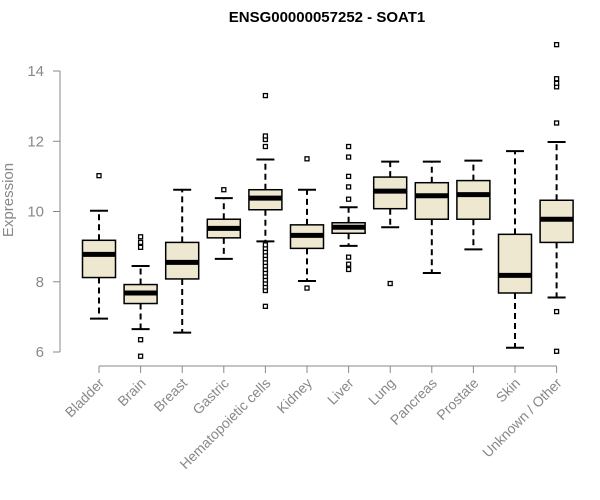  I want to click on box-hematopoietic-cells, so click(265, 200).